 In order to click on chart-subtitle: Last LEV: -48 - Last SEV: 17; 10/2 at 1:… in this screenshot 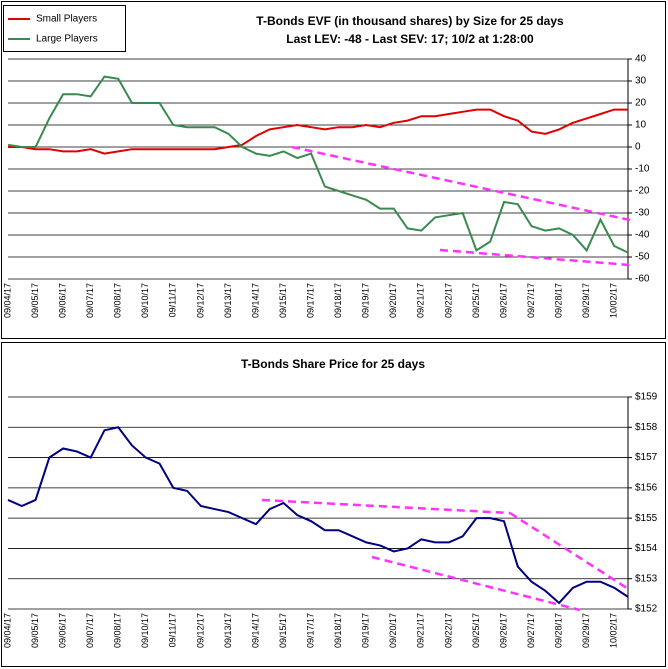, I will do `click(410, 39)`.